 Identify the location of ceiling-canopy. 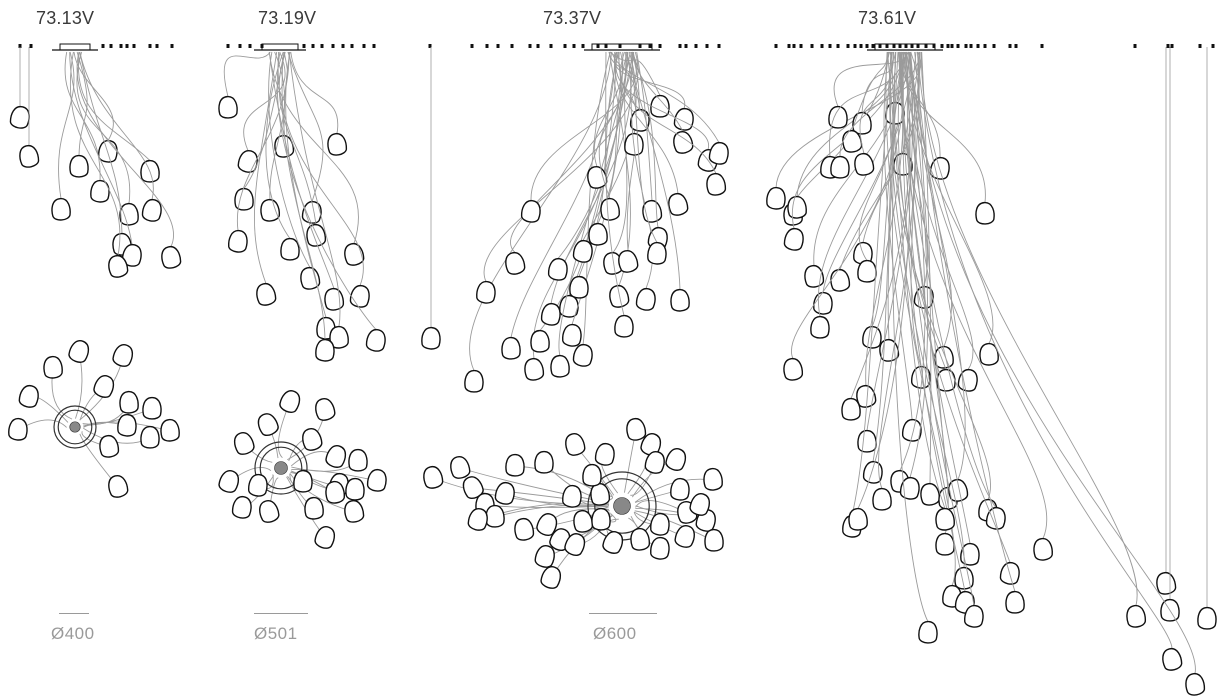
(75, 47).